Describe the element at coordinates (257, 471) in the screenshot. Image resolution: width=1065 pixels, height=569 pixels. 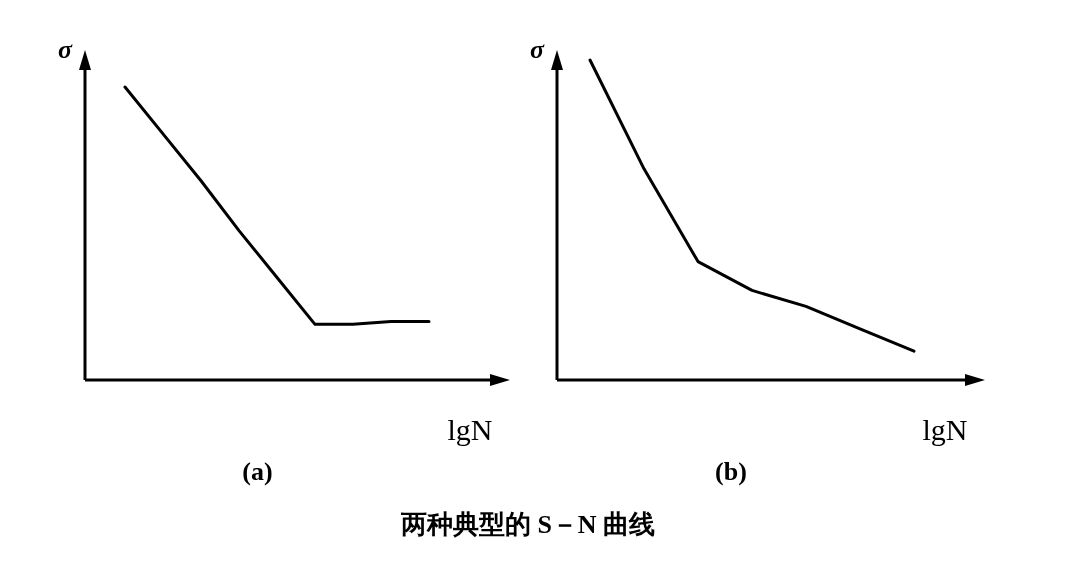
I see `text: (a)` at that location.